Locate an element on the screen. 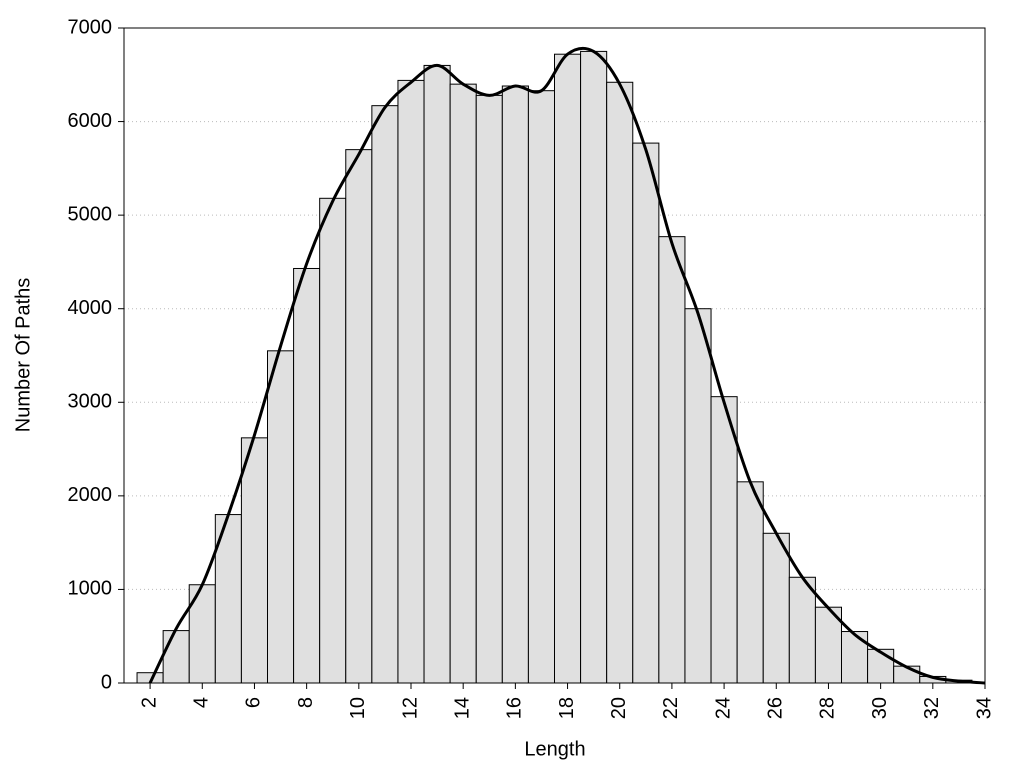 Image resolution: width=1024 pixels, height=768 pixels. x-tick-label: 34 is located at coordinates (984, 708).